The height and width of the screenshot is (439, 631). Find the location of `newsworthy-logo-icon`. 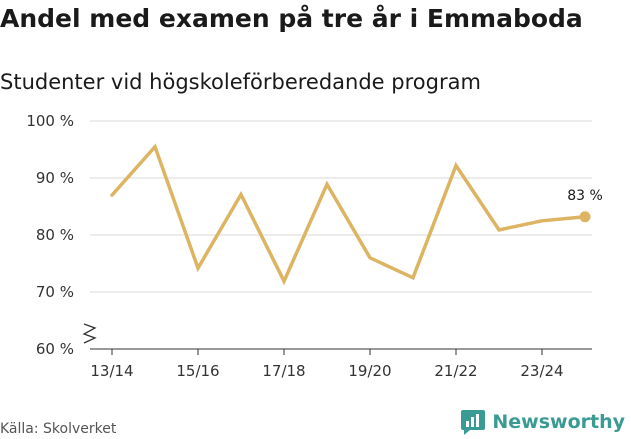

newsworthy-logo-icon is located at coordinates (473, 422).